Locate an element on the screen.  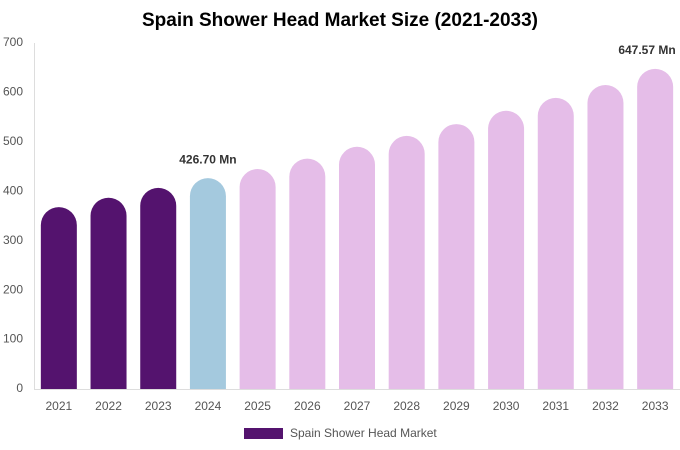
y-tick-label: 400 is located at coordinates (13, 190).